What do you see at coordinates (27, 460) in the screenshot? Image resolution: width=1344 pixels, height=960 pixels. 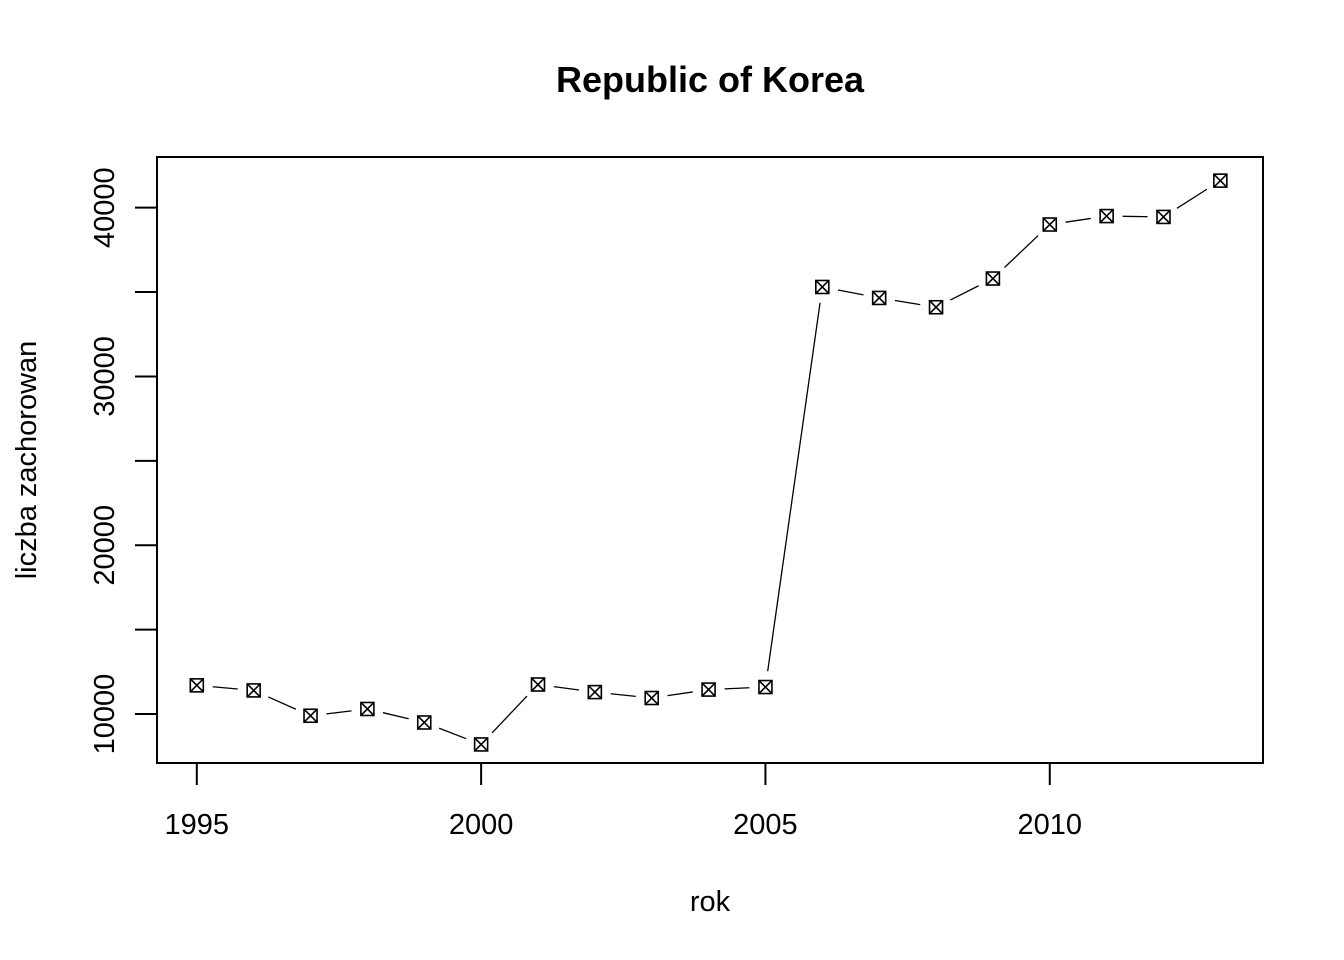 I see `y-axis-label: liczba zachorowan` at bounding box center [27, 460].